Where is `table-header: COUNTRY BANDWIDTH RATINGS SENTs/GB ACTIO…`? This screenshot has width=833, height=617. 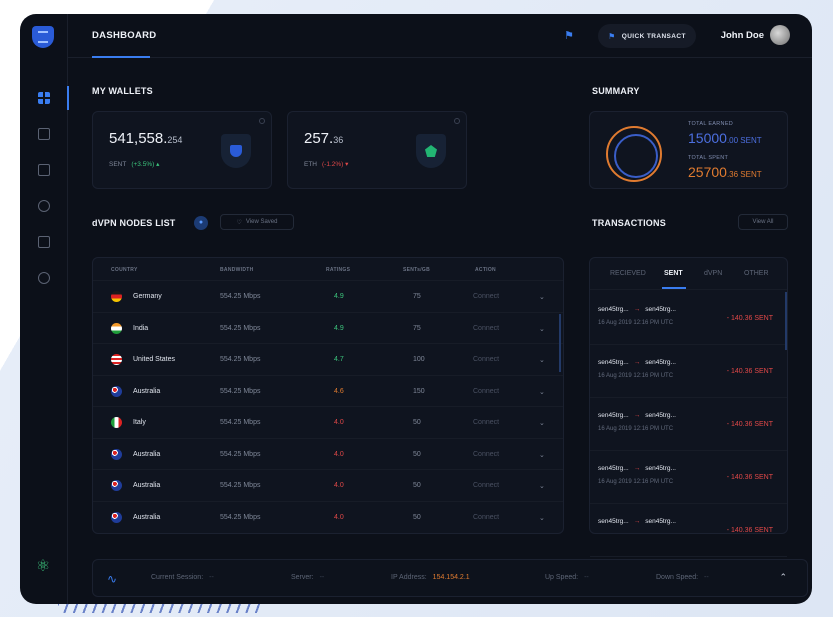 table-header: COUNTRY BANDWIDTH RATINGS SENTs/GB ACTIO… is located at coordinates (328, 269).